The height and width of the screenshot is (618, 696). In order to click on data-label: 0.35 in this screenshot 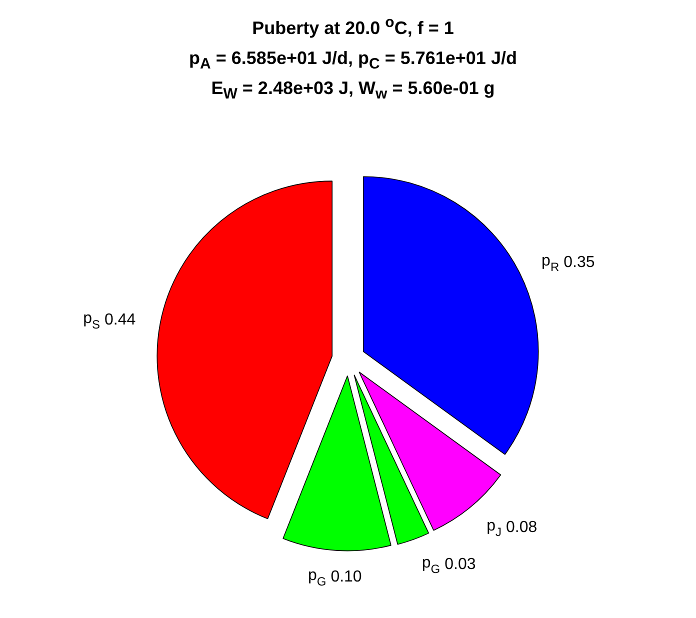, I will do `click(579, 262)`.